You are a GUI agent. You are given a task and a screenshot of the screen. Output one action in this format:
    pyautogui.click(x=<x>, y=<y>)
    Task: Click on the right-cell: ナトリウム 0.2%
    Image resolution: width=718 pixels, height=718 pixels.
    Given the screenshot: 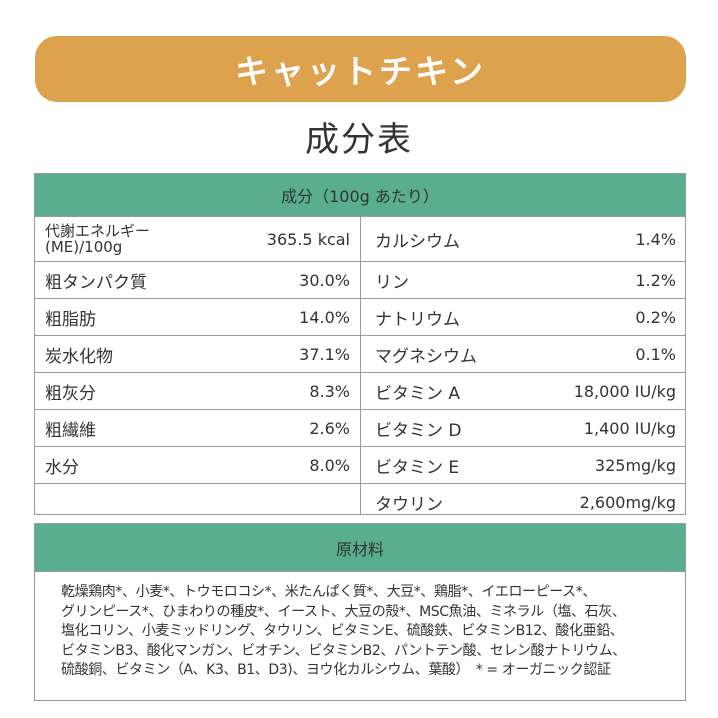 What is the action you would take?
    pyautogui.click(x=523, y=317)
    